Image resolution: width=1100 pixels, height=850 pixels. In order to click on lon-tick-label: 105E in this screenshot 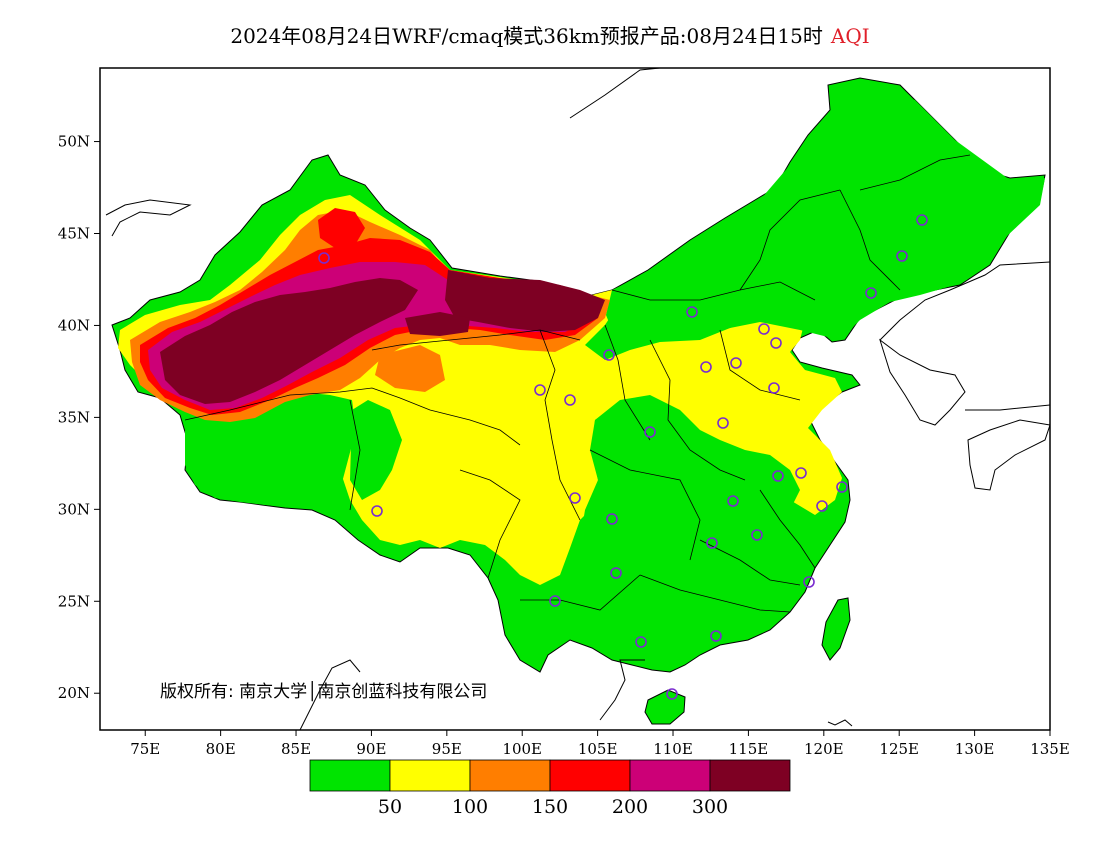, I will do `click(598, 749)`.